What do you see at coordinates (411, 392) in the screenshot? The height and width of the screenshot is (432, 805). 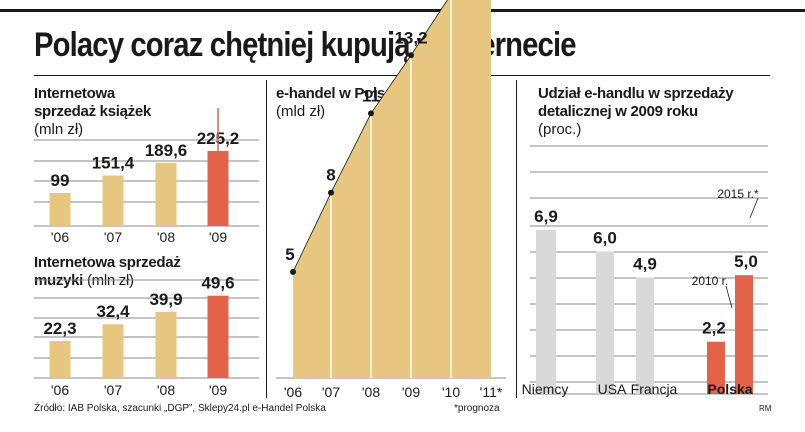 I see `area-tick-3: '09` at bounding box center [411, 392].